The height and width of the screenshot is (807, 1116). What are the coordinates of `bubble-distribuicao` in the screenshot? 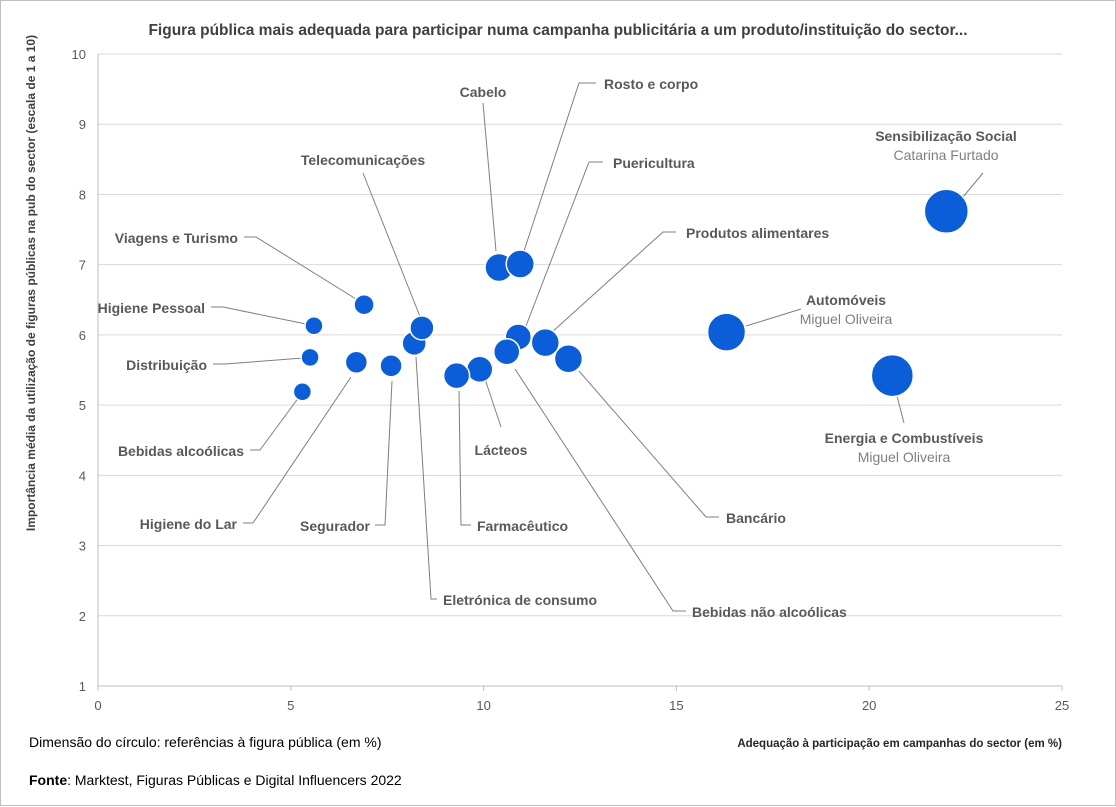 It's located at (310, 357).